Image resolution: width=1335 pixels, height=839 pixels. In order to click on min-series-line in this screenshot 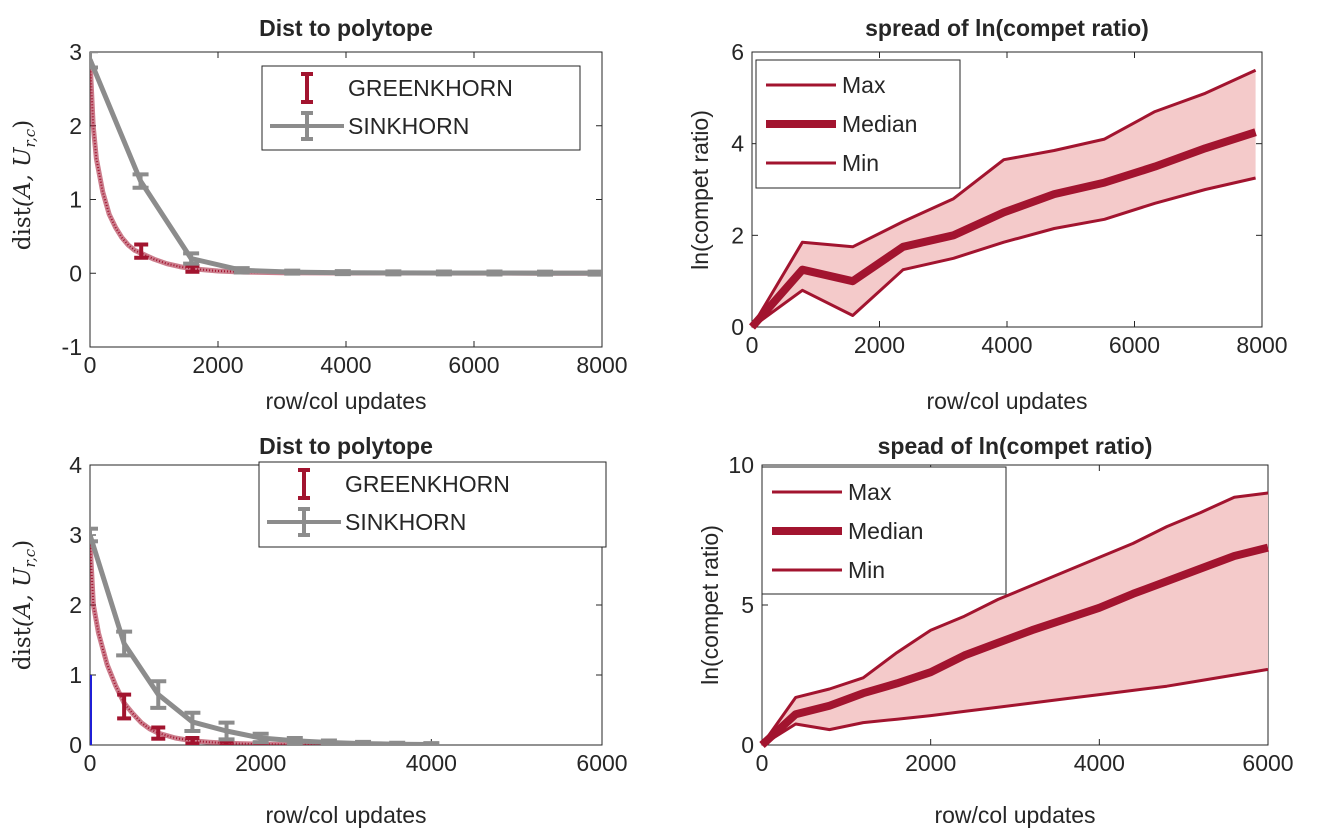, I will do `click(1003, 252)`.